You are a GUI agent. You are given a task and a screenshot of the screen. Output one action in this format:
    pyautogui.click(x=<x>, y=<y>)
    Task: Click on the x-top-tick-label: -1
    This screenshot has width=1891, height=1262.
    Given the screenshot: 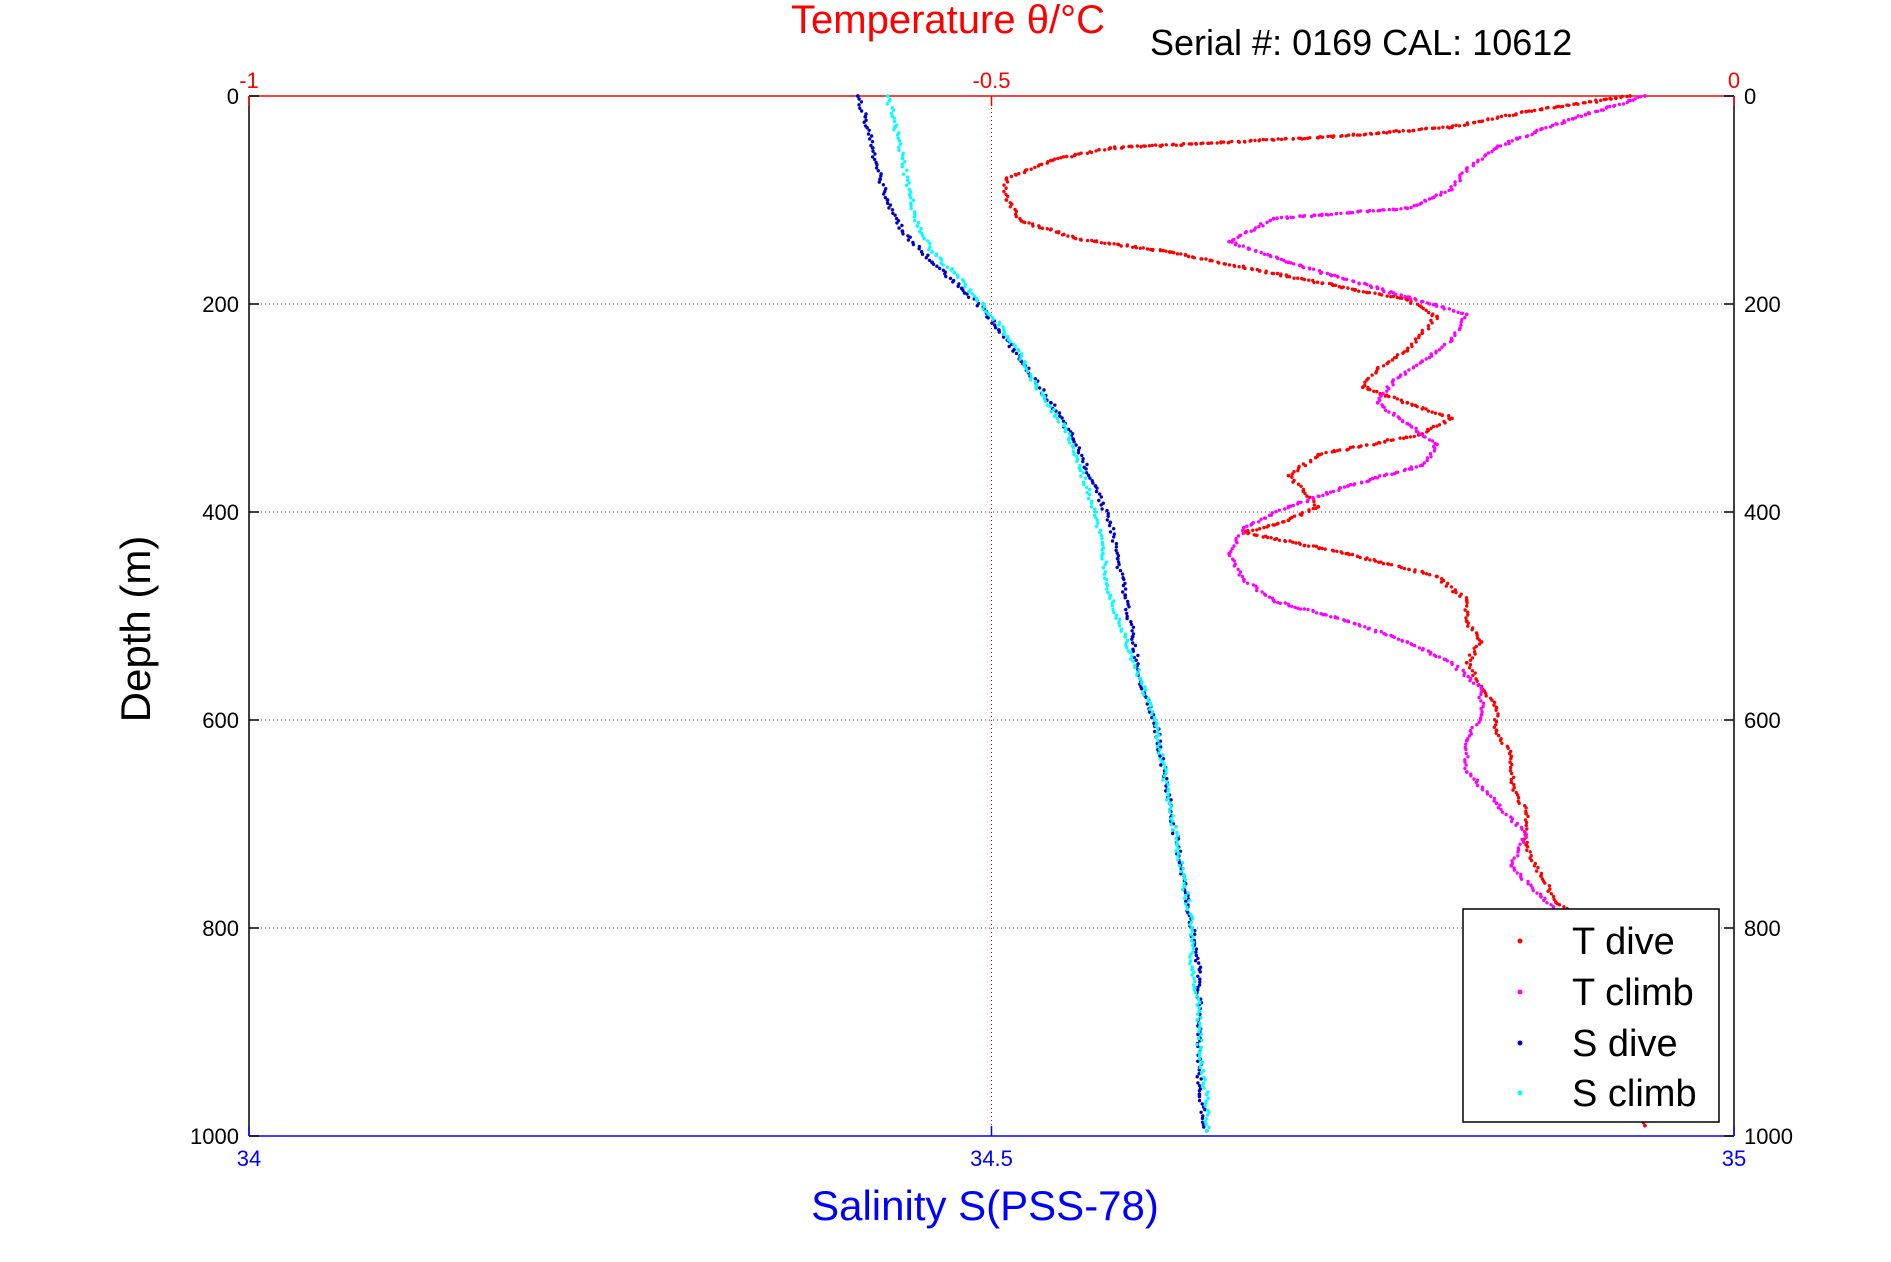 What is the action you would take?
    pyautogui.click(x=249, y=80)
    